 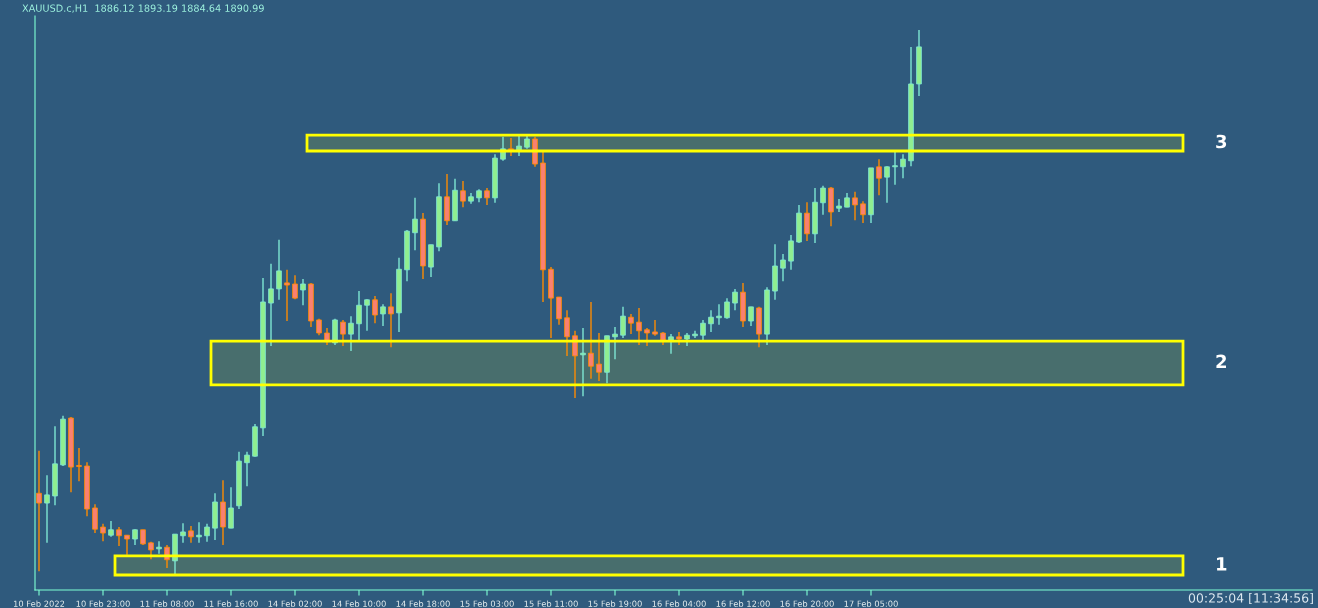 I want to click on x-tick-label: 14 Feb 02:00, so click(x=295, y=603).